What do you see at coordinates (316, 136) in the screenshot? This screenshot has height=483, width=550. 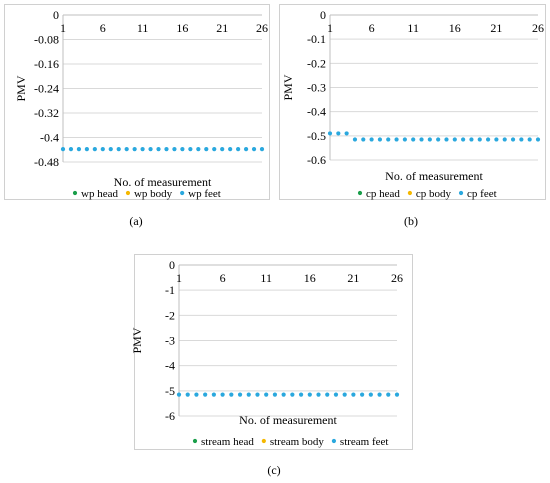 I see `y-tick-label: -0.5` at bounding box center [316, 136].